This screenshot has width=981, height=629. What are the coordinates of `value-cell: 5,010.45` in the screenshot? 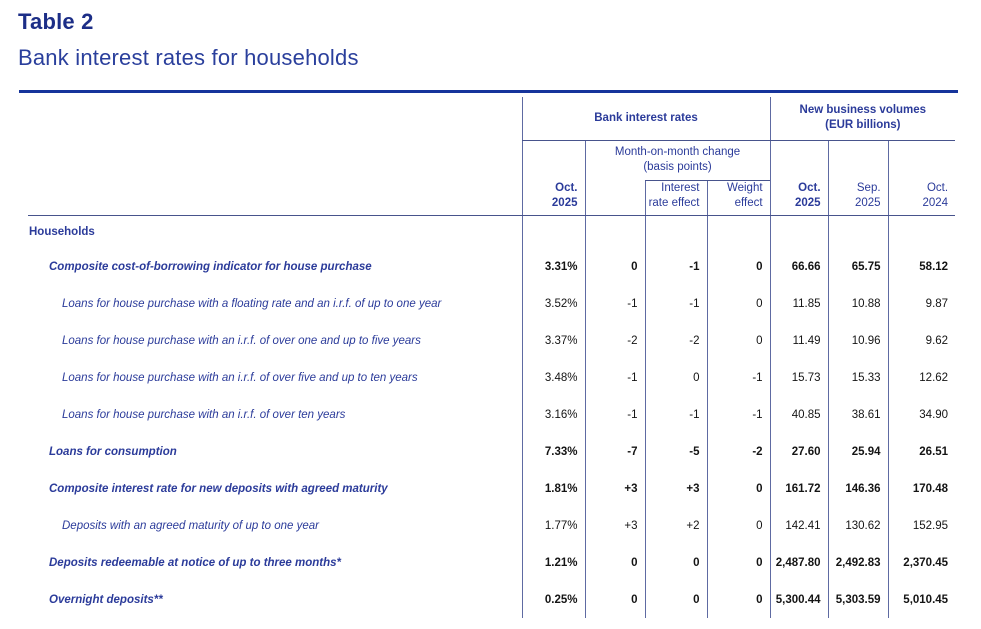 It's located at (921, 599).